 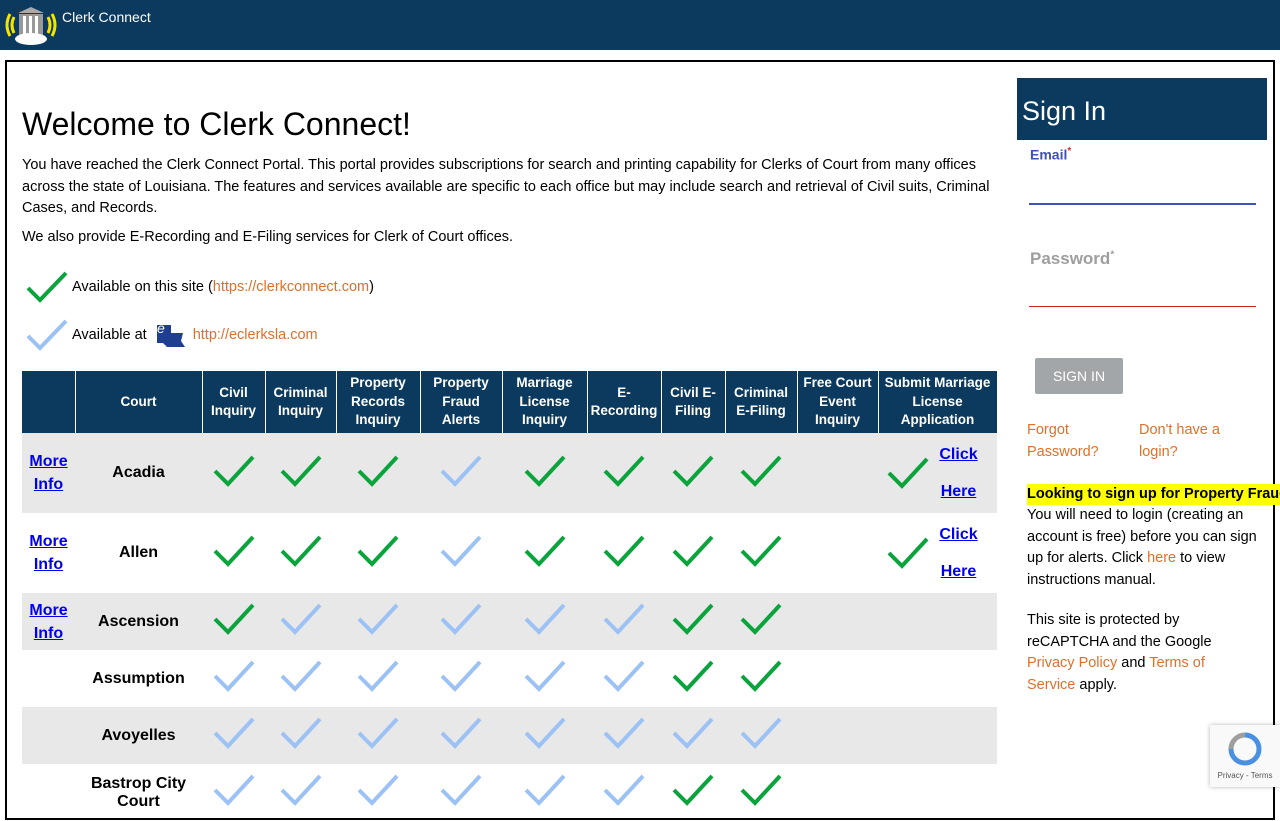 I want to click on column-header: Court, so click(x=139, y=402).